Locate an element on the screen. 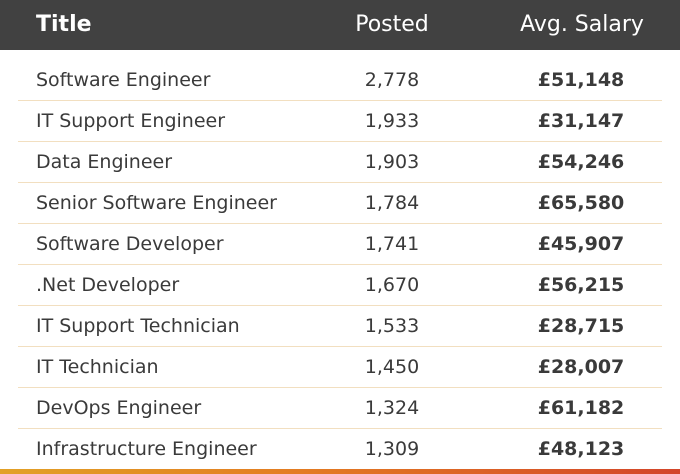 Image resolution: width=680 pixels, height=474 pixels. cell-posted: 1,933 is located at coordinates (392, 121).